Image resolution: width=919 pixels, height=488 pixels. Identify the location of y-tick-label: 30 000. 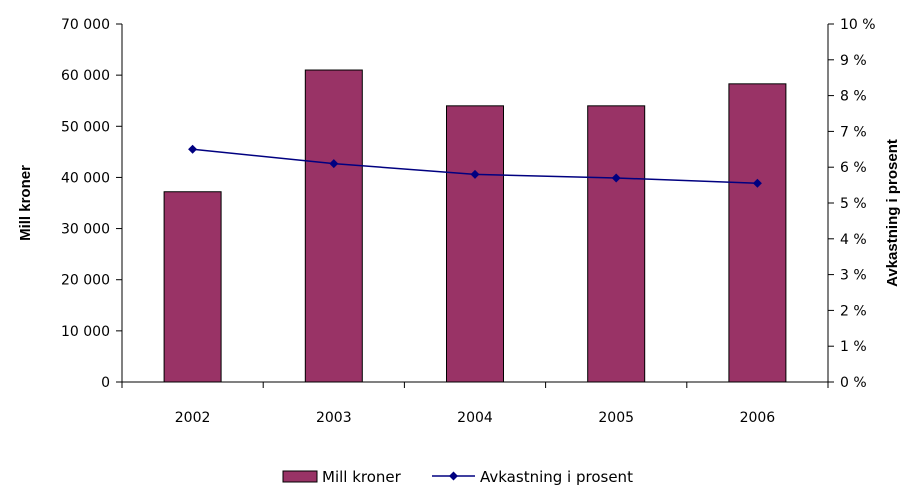
(85, 230).